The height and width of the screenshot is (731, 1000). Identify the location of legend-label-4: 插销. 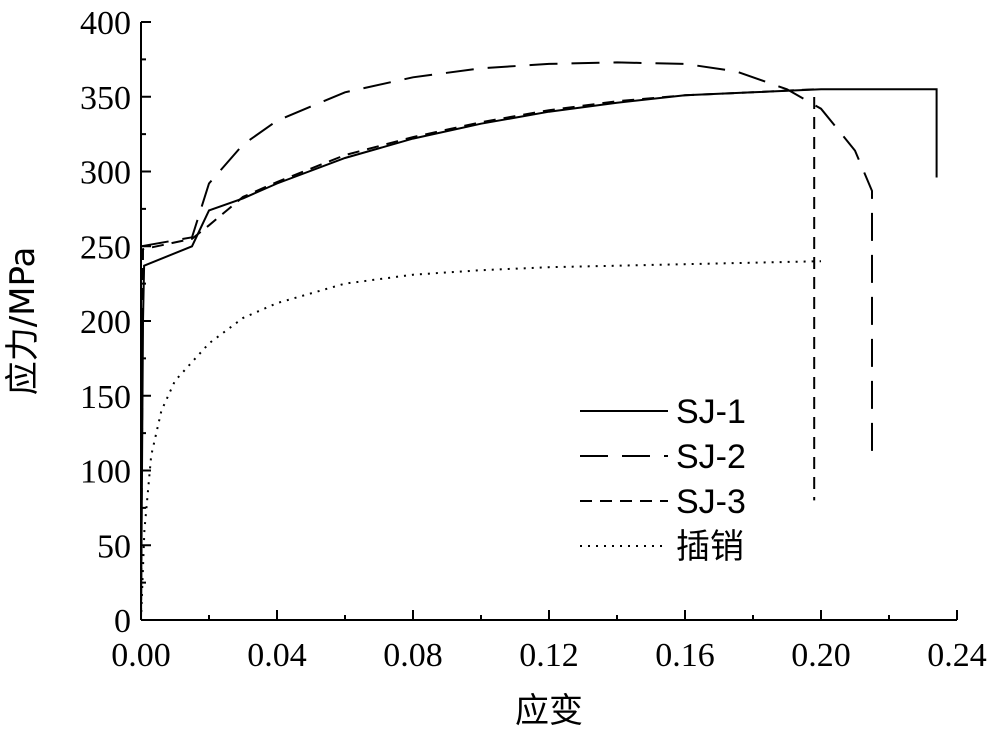
(710, 547).